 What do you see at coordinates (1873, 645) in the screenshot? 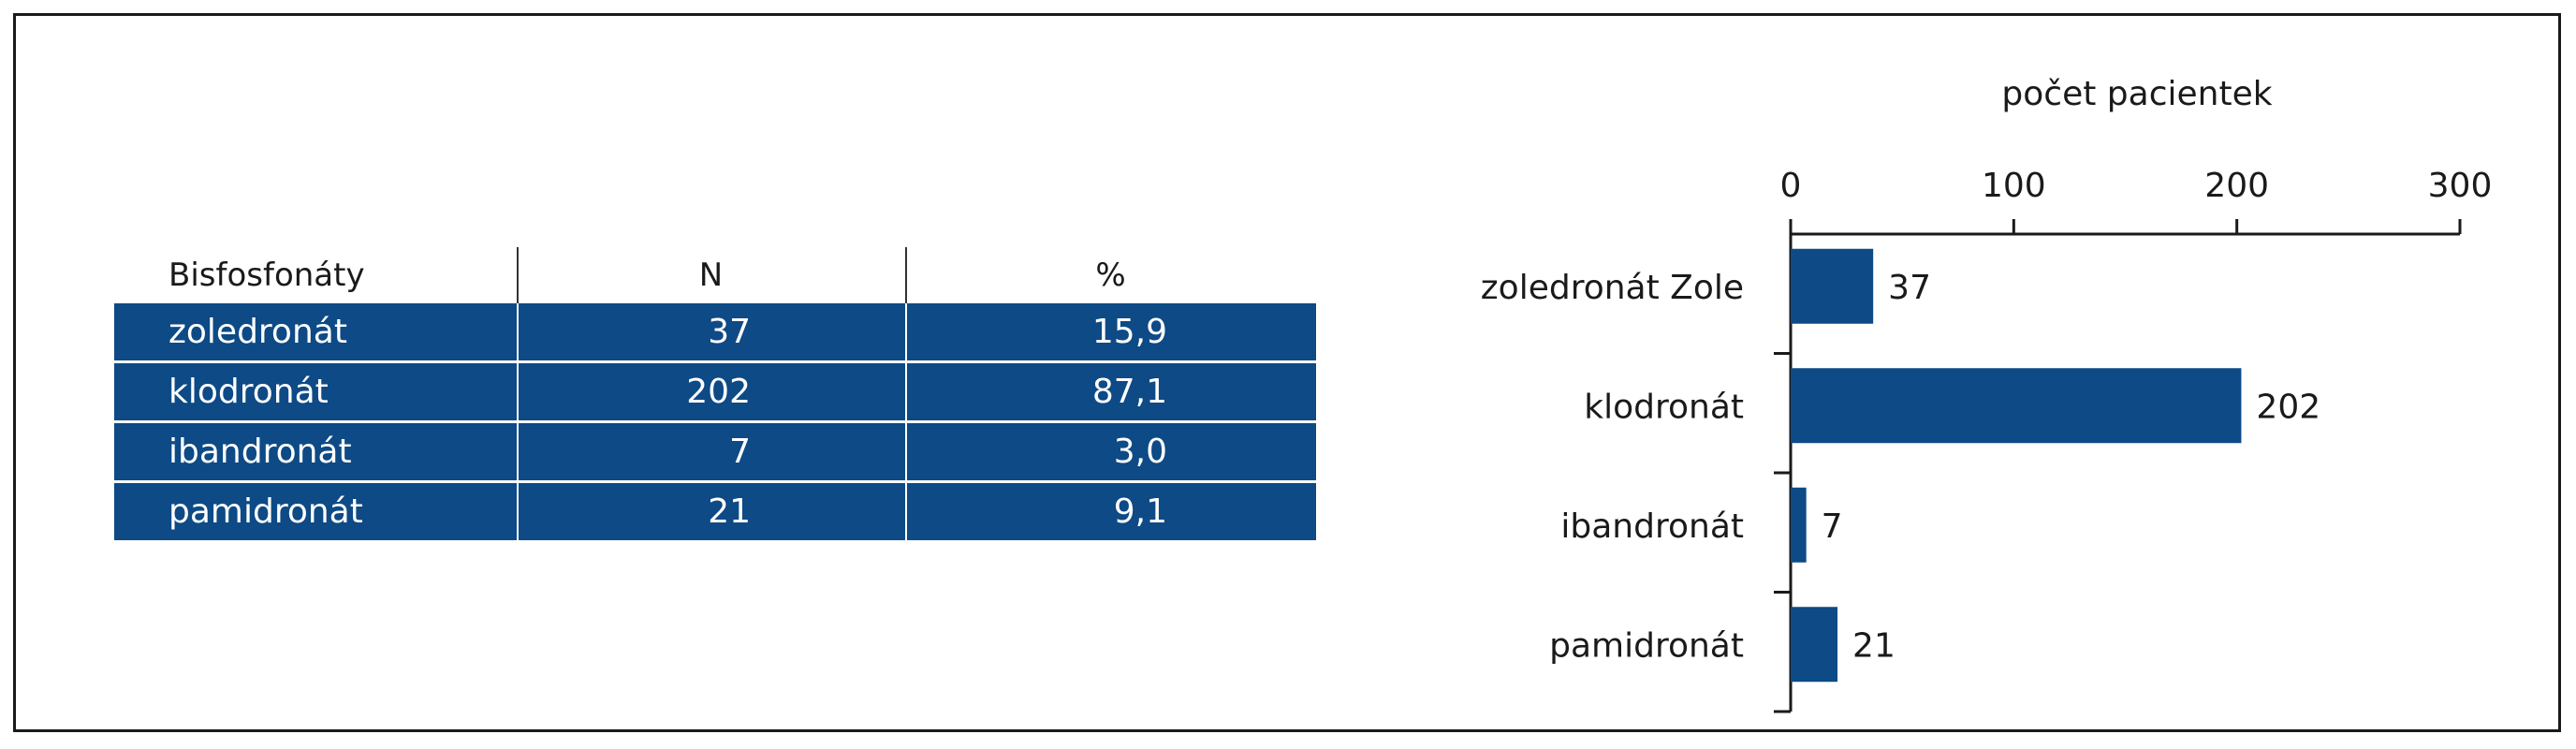
I see `data-label: 21` at bounding box center [1873, 645].